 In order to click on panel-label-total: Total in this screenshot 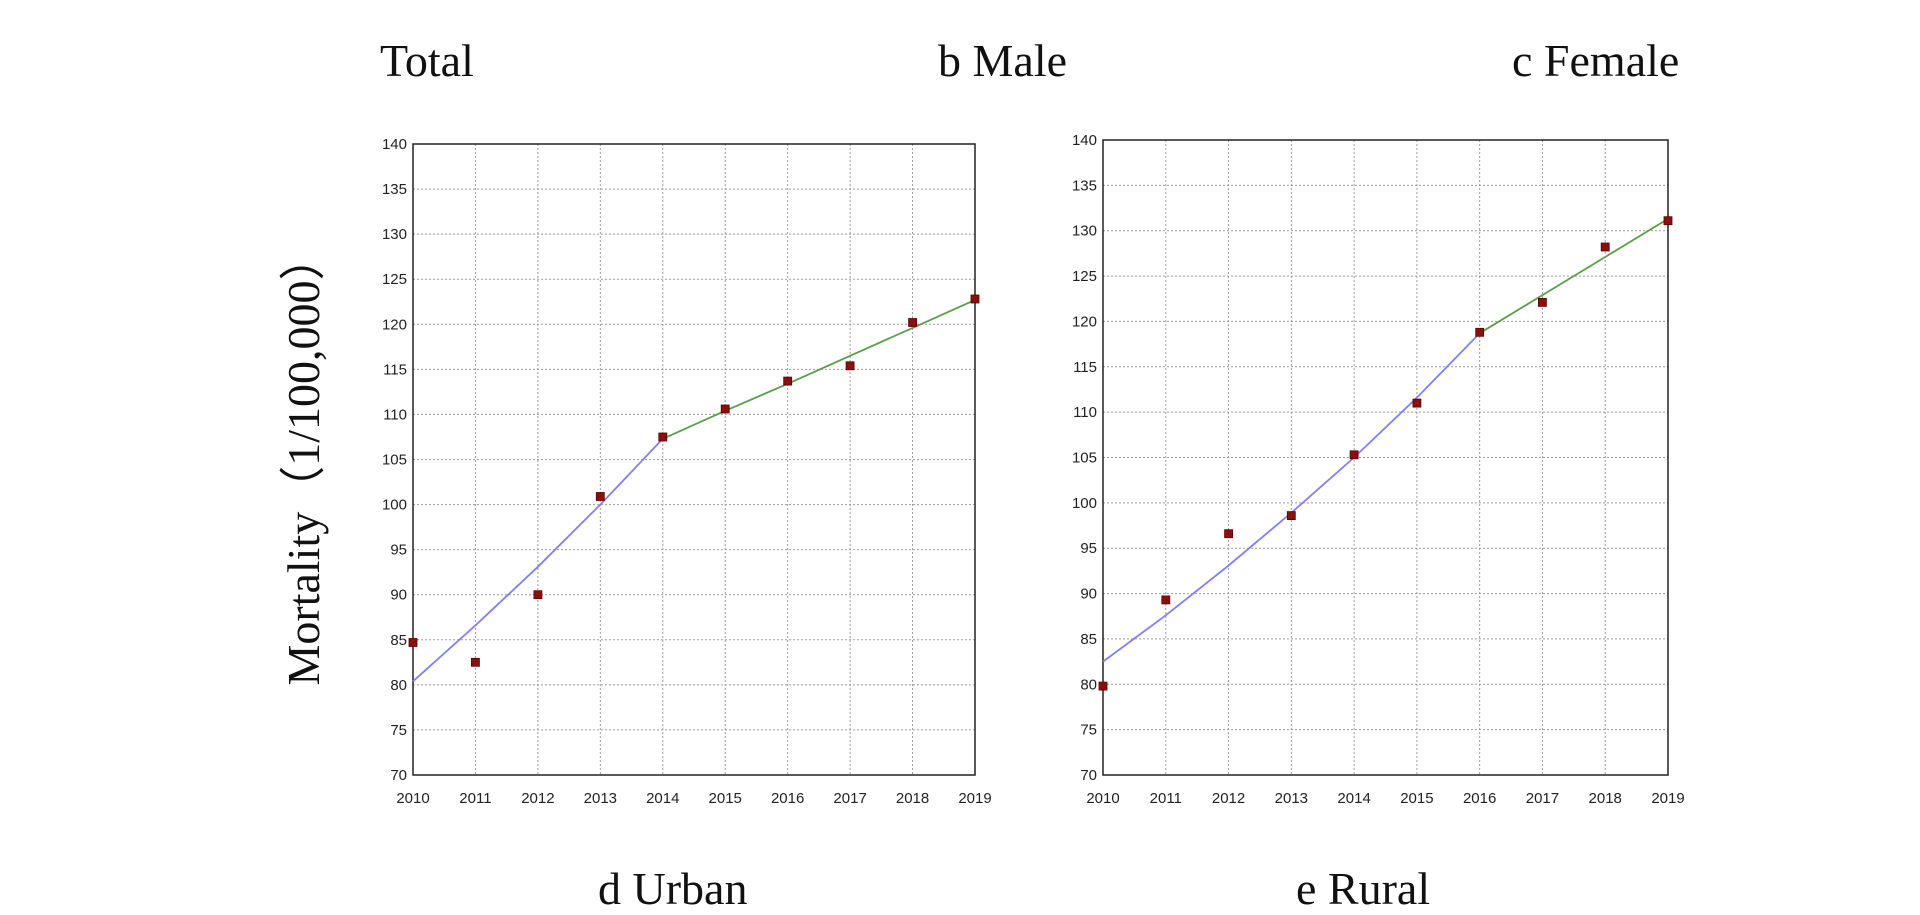, I will do `click(427, 60)`.